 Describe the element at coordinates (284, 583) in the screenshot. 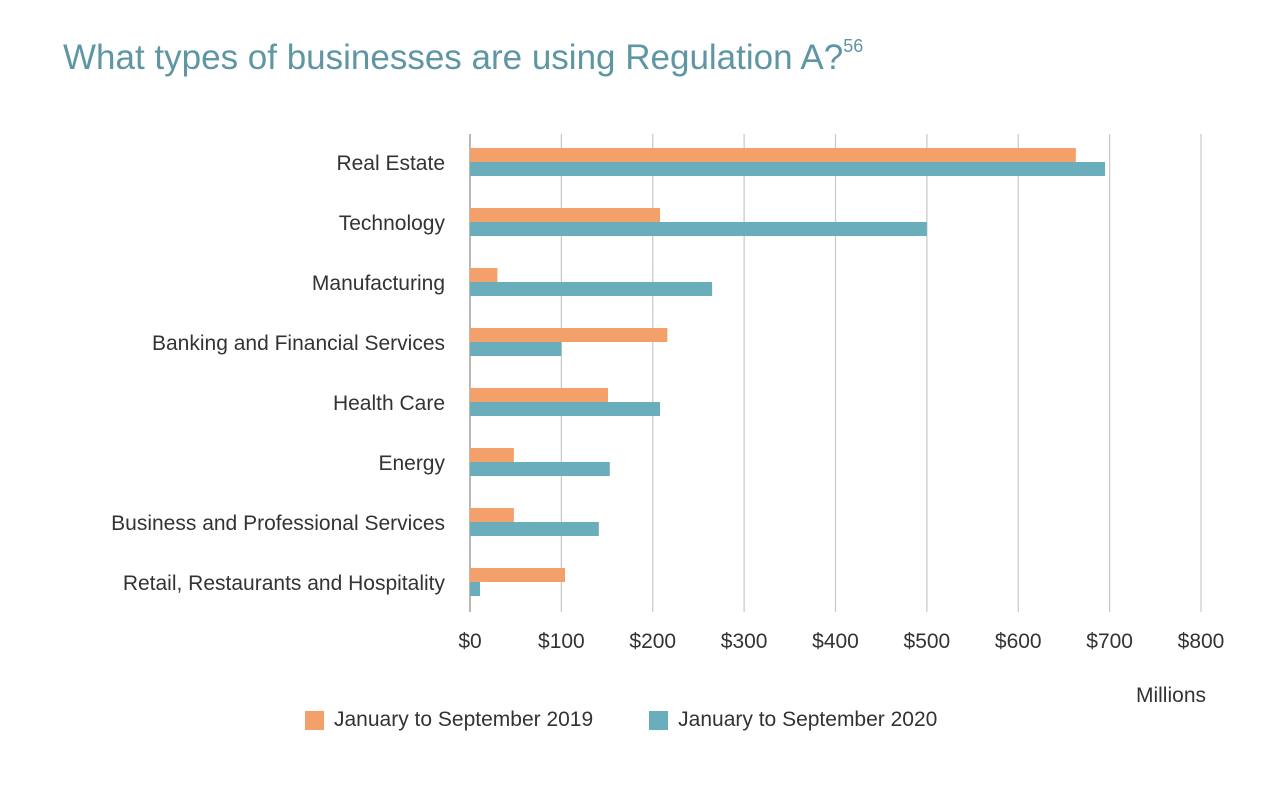

I see `category-label: Retail, Restaurants and Hospitality` at that location.